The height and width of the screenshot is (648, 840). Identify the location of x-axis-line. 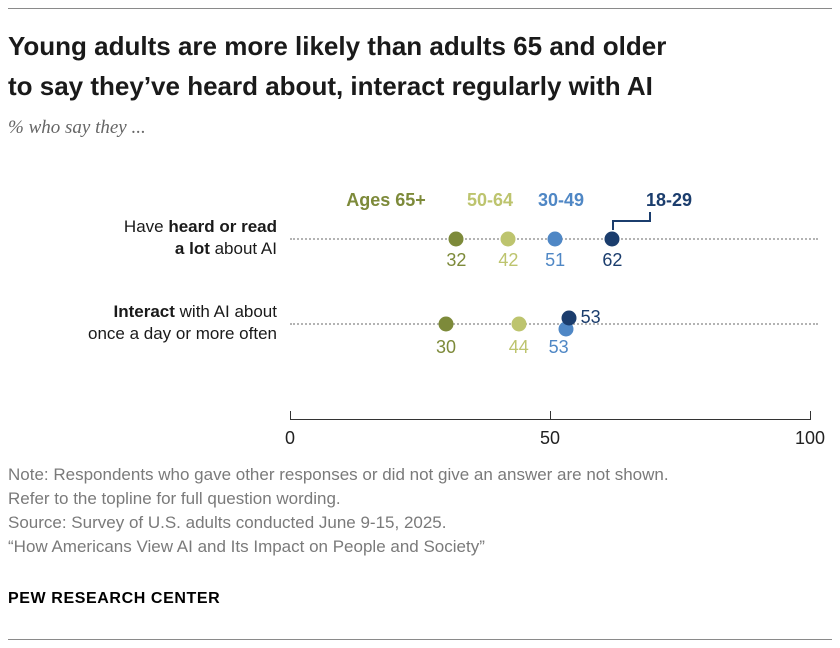
(550, 419).